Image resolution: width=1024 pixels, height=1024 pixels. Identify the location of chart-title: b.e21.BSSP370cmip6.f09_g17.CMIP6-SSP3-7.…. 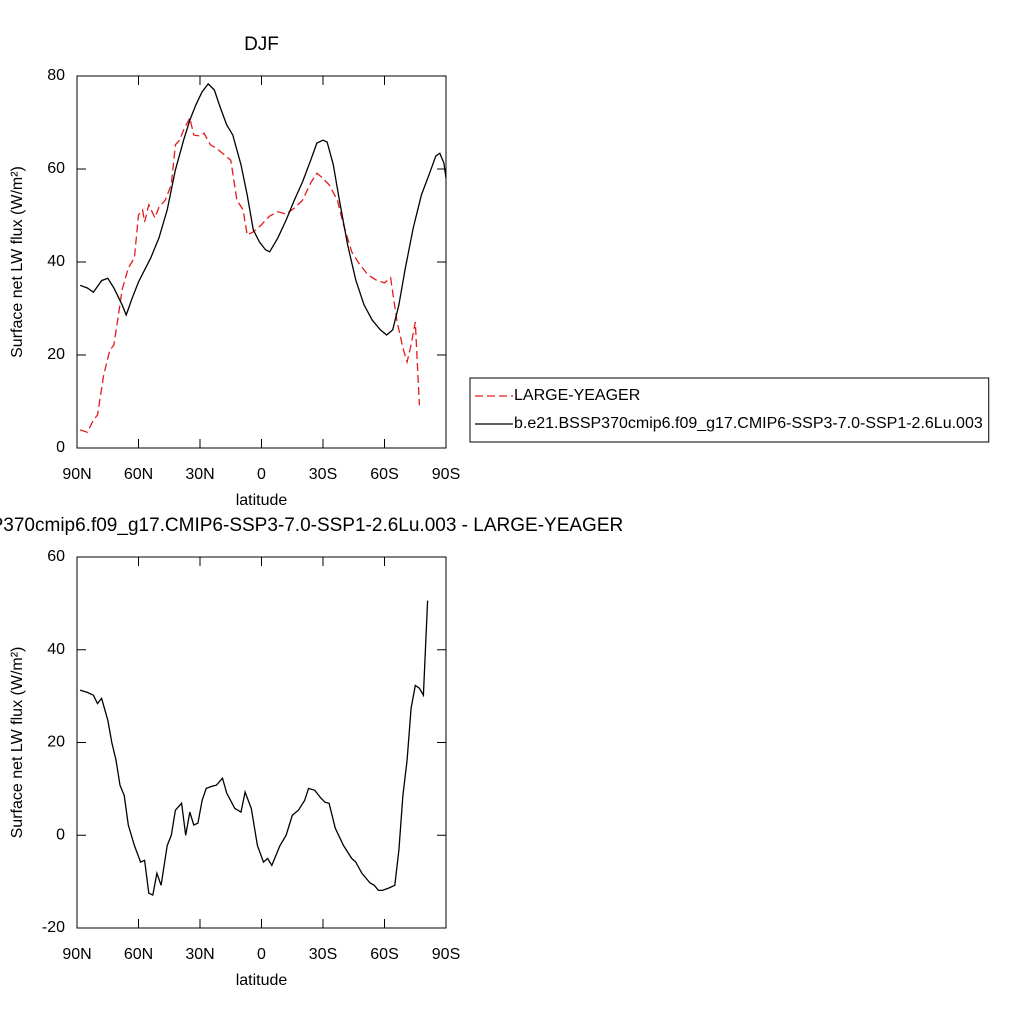
(311, 525).